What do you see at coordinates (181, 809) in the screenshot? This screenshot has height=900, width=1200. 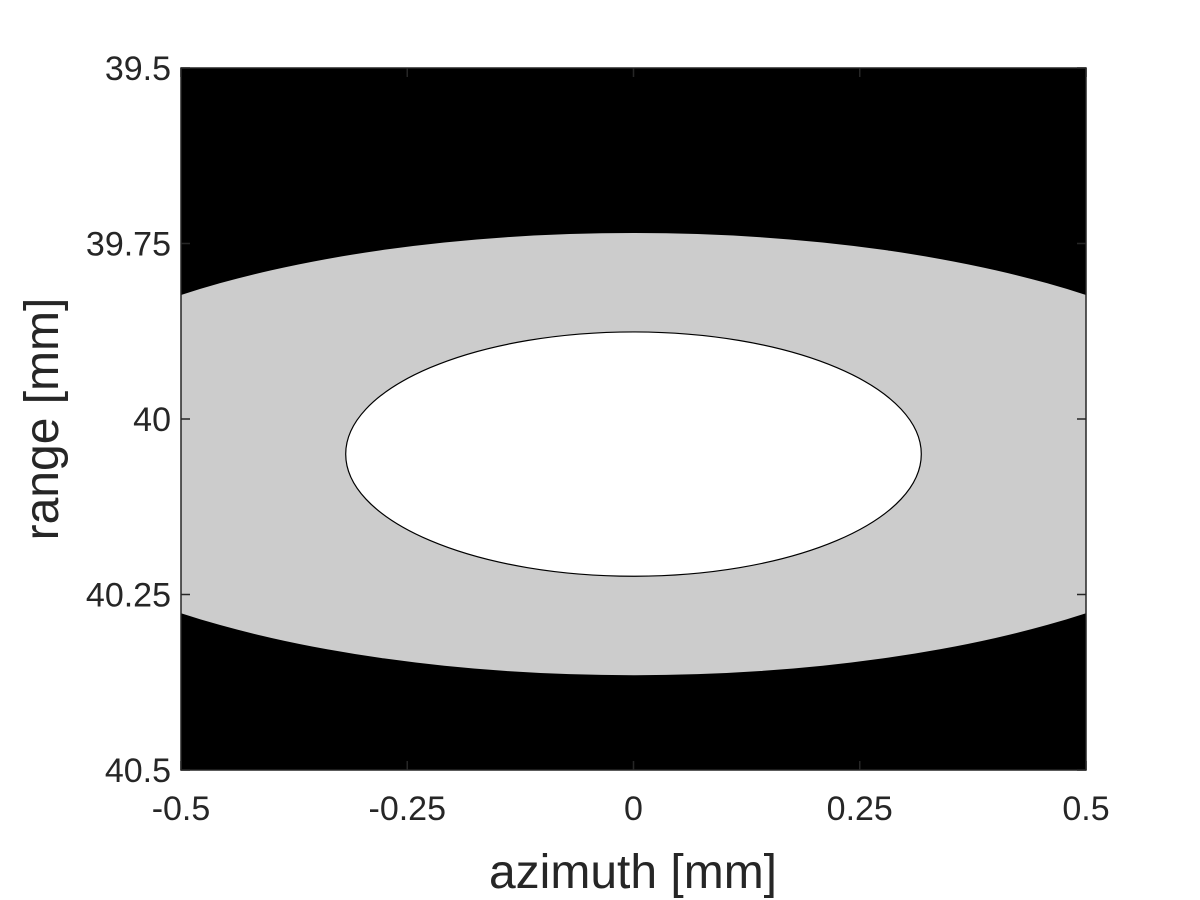 I see `x-tick-label: -0.5` at bounding box center [181, 809].